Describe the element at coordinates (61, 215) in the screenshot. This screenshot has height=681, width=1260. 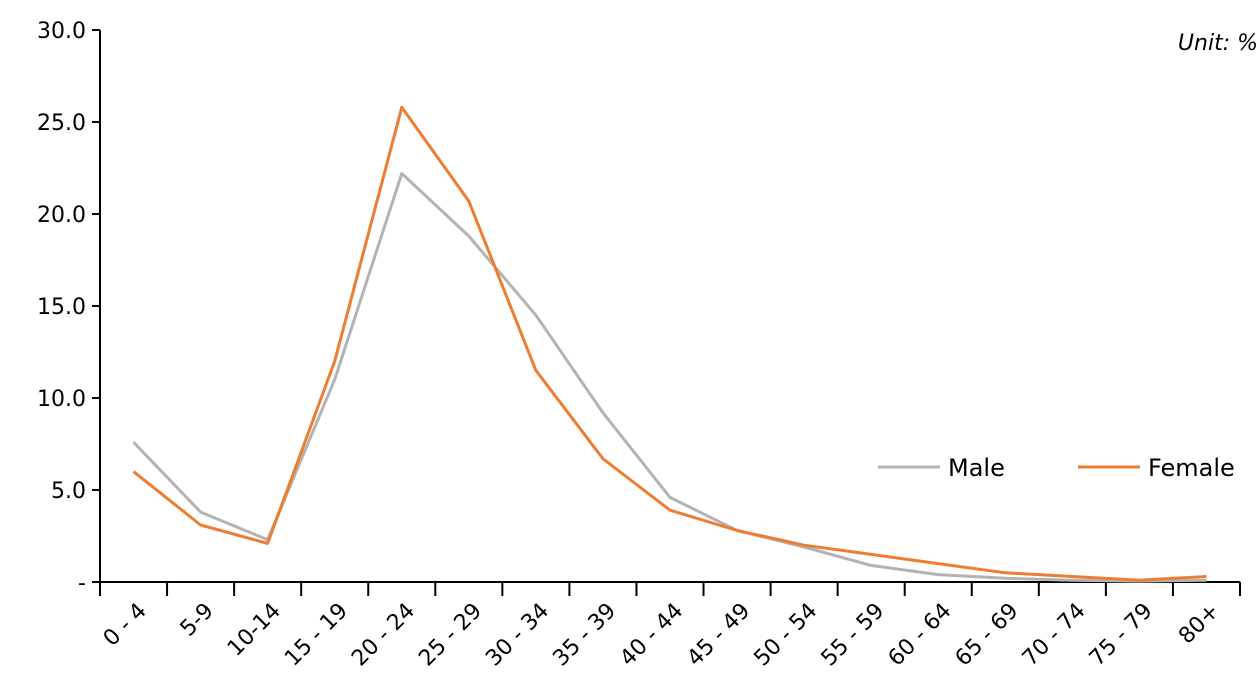
I see `y-tick-label: 20.0` at that location.